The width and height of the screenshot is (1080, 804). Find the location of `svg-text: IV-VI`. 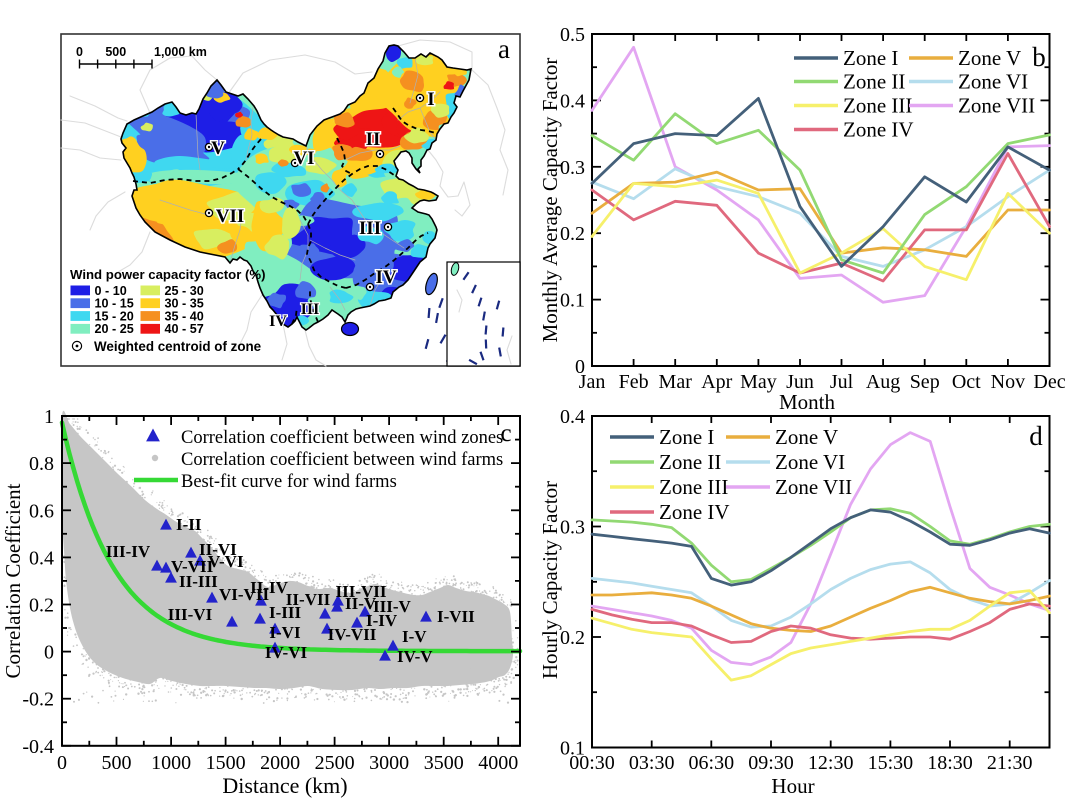

svg-text: IV-VI is located at coordinates (286, 652).